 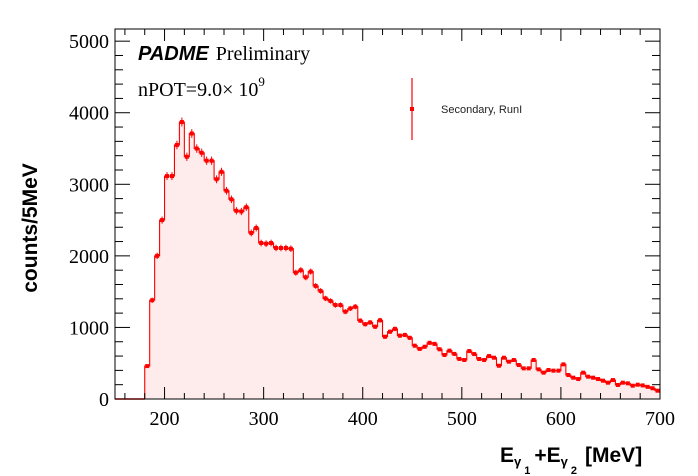 I want to click on legend: Secondary, RunI, so click(x=466, y=109).